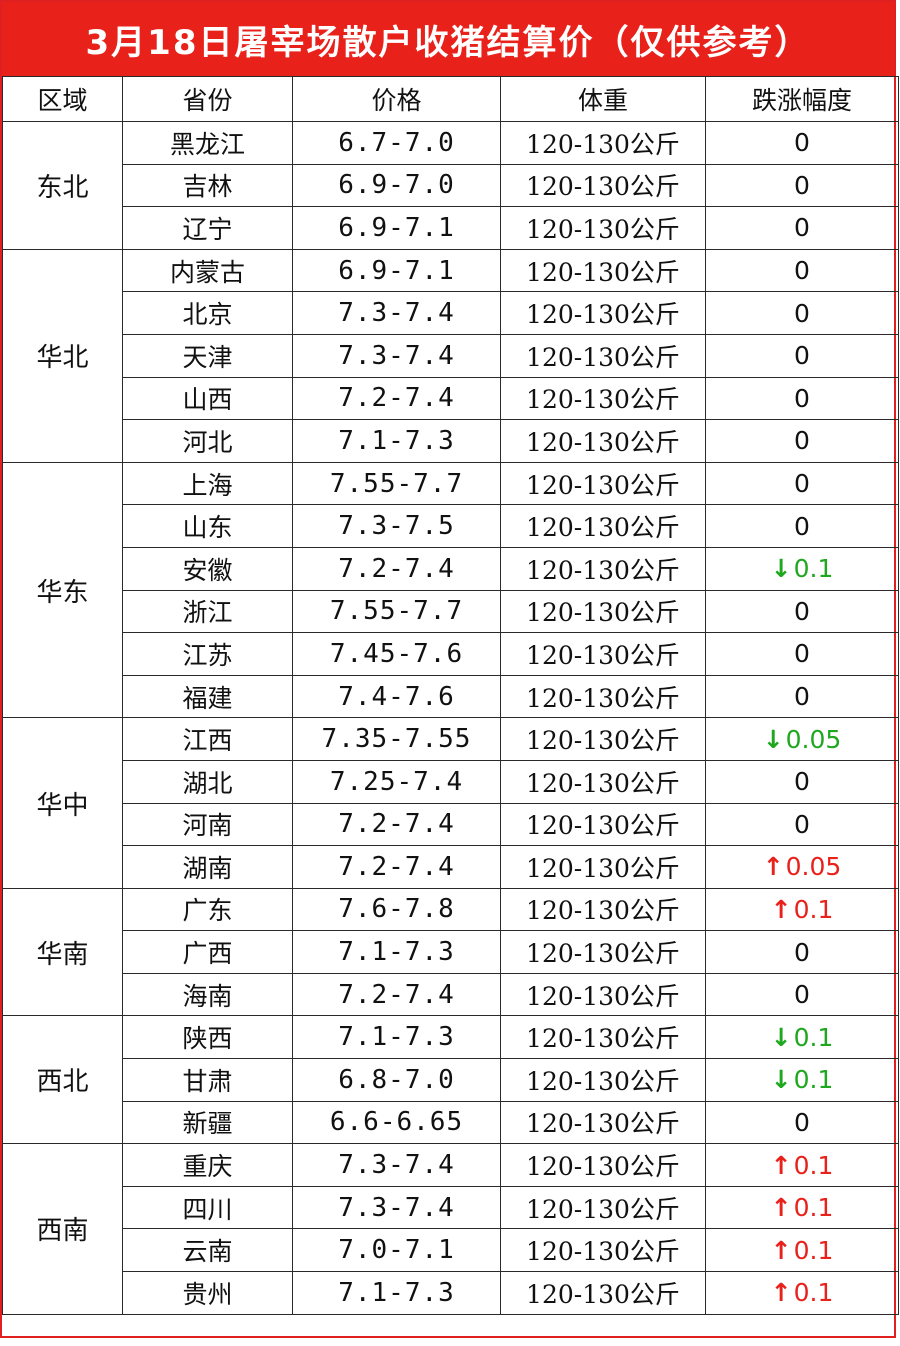 This screenshot has height=1346, width=900. I want to click on province-cell: 山东, so click(207, 526).